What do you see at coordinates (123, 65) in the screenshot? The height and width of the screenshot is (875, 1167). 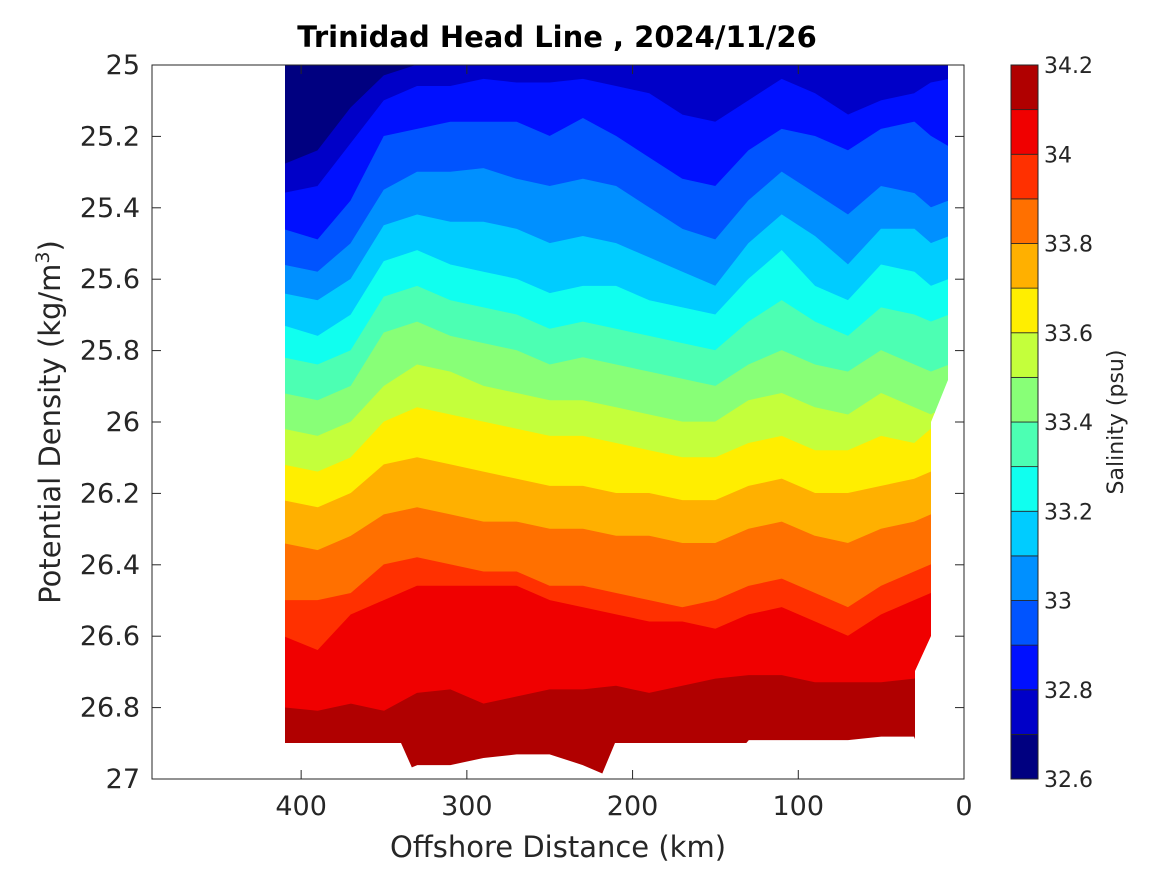 I see `y-tick-label: 25` at bounding box center [123, 65].